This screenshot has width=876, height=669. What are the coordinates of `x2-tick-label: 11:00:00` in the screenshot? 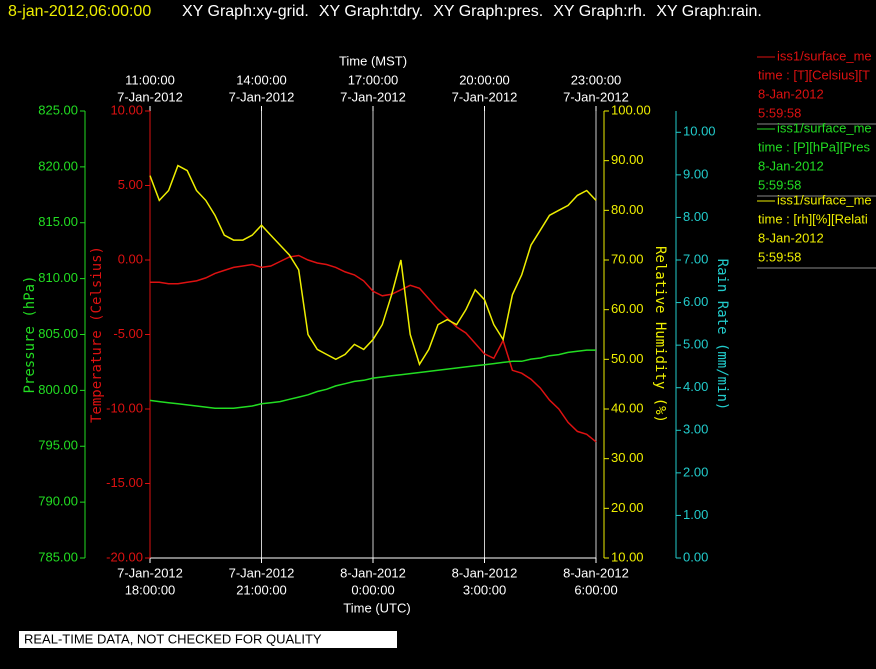 It's located at (150, 79).